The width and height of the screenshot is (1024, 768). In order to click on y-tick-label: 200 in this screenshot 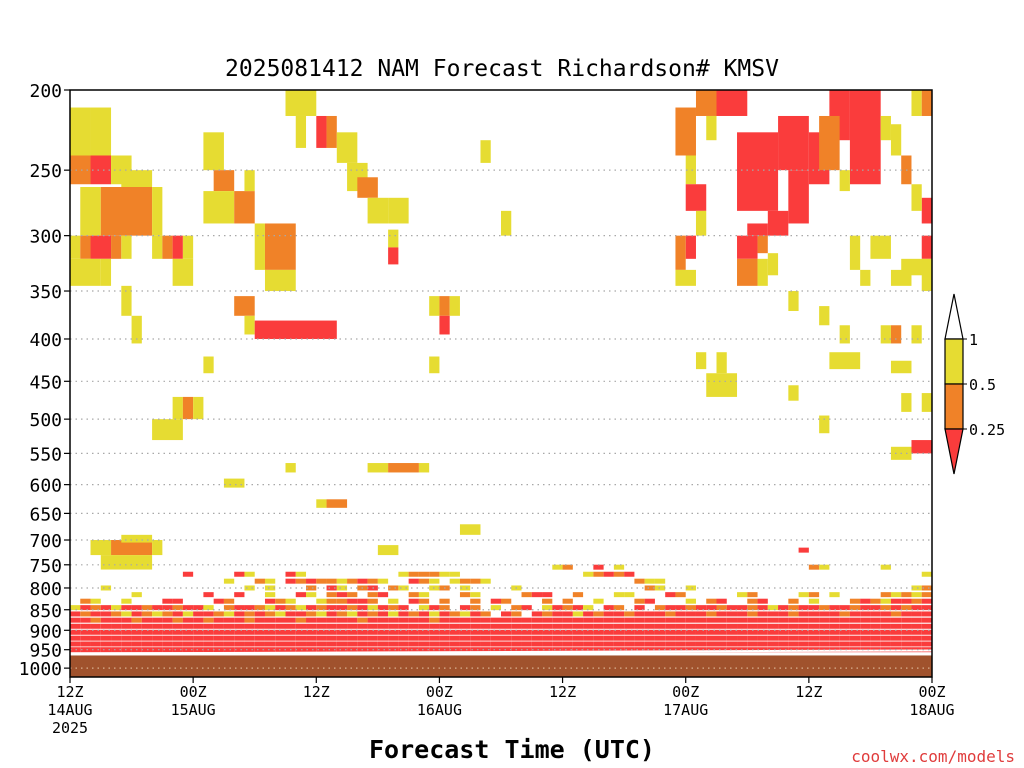, I will do `click(45, 91)`.